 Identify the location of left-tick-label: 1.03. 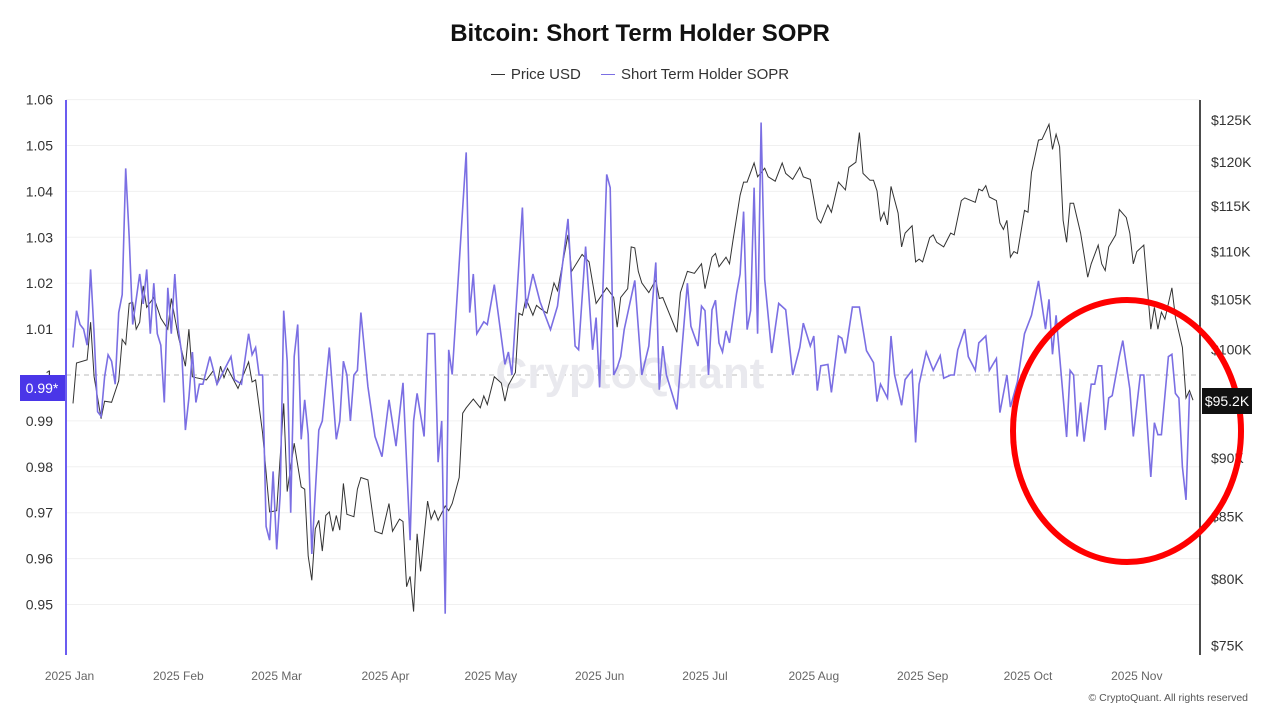
(39, 237).